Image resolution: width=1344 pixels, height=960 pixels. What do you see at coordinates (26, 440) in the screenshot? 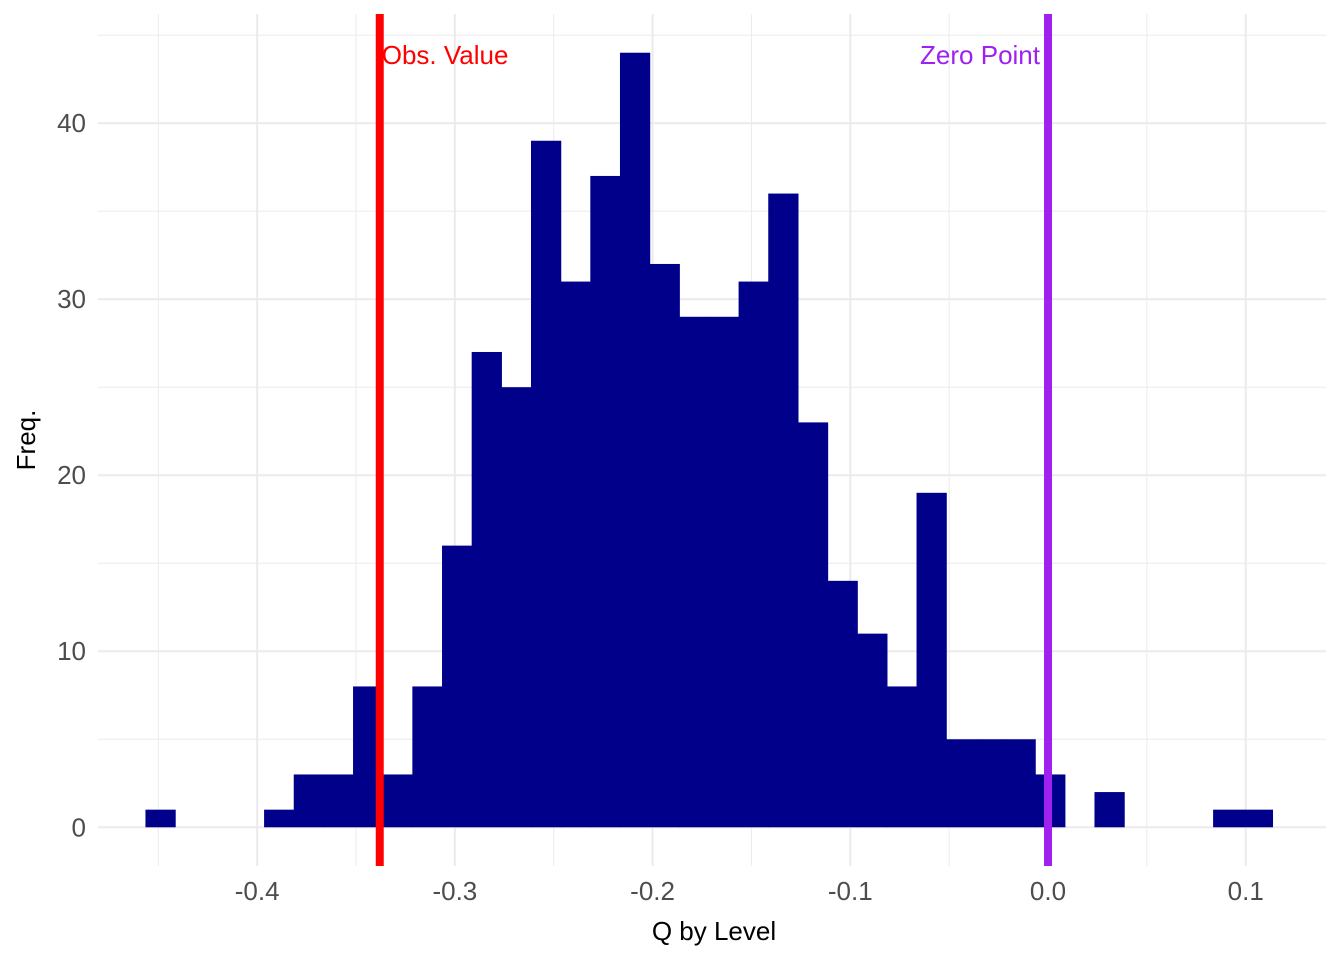
I see `y-axis-title: Freq.` at bounding box center [26, 440].